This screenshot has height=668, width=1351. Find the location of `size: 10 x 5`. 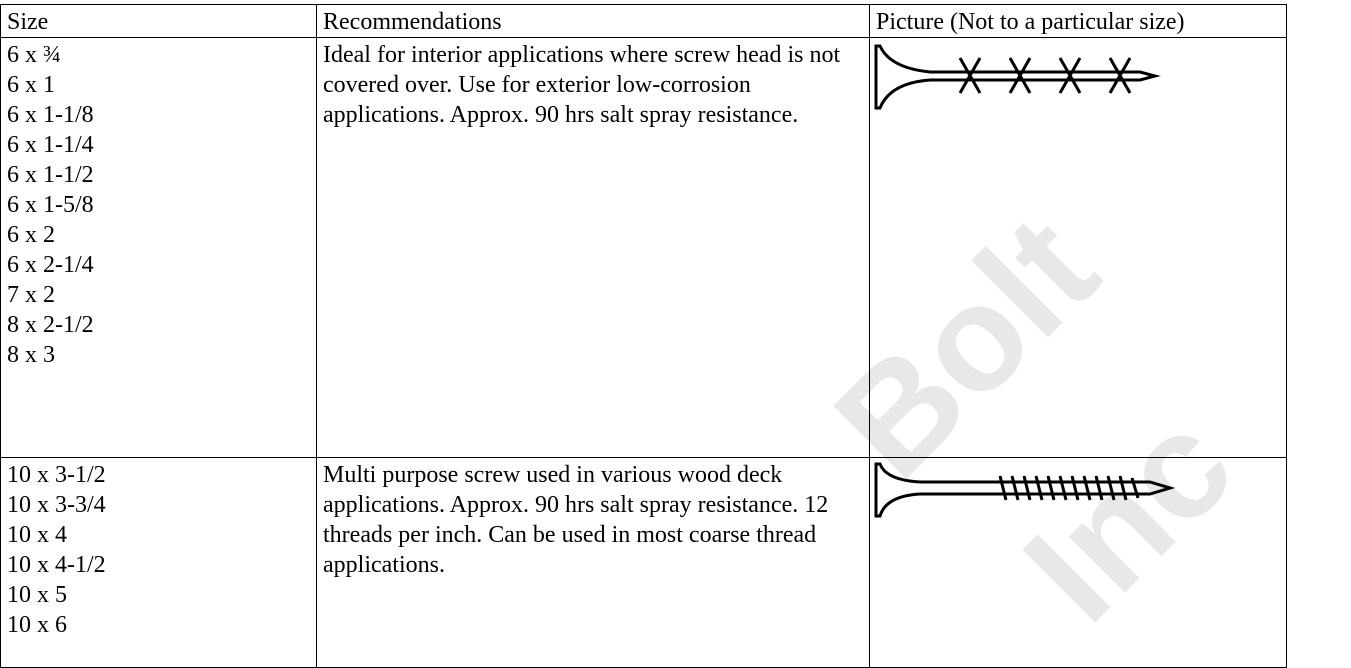

size: 10 x 5 is located at coordinates (37, 595).